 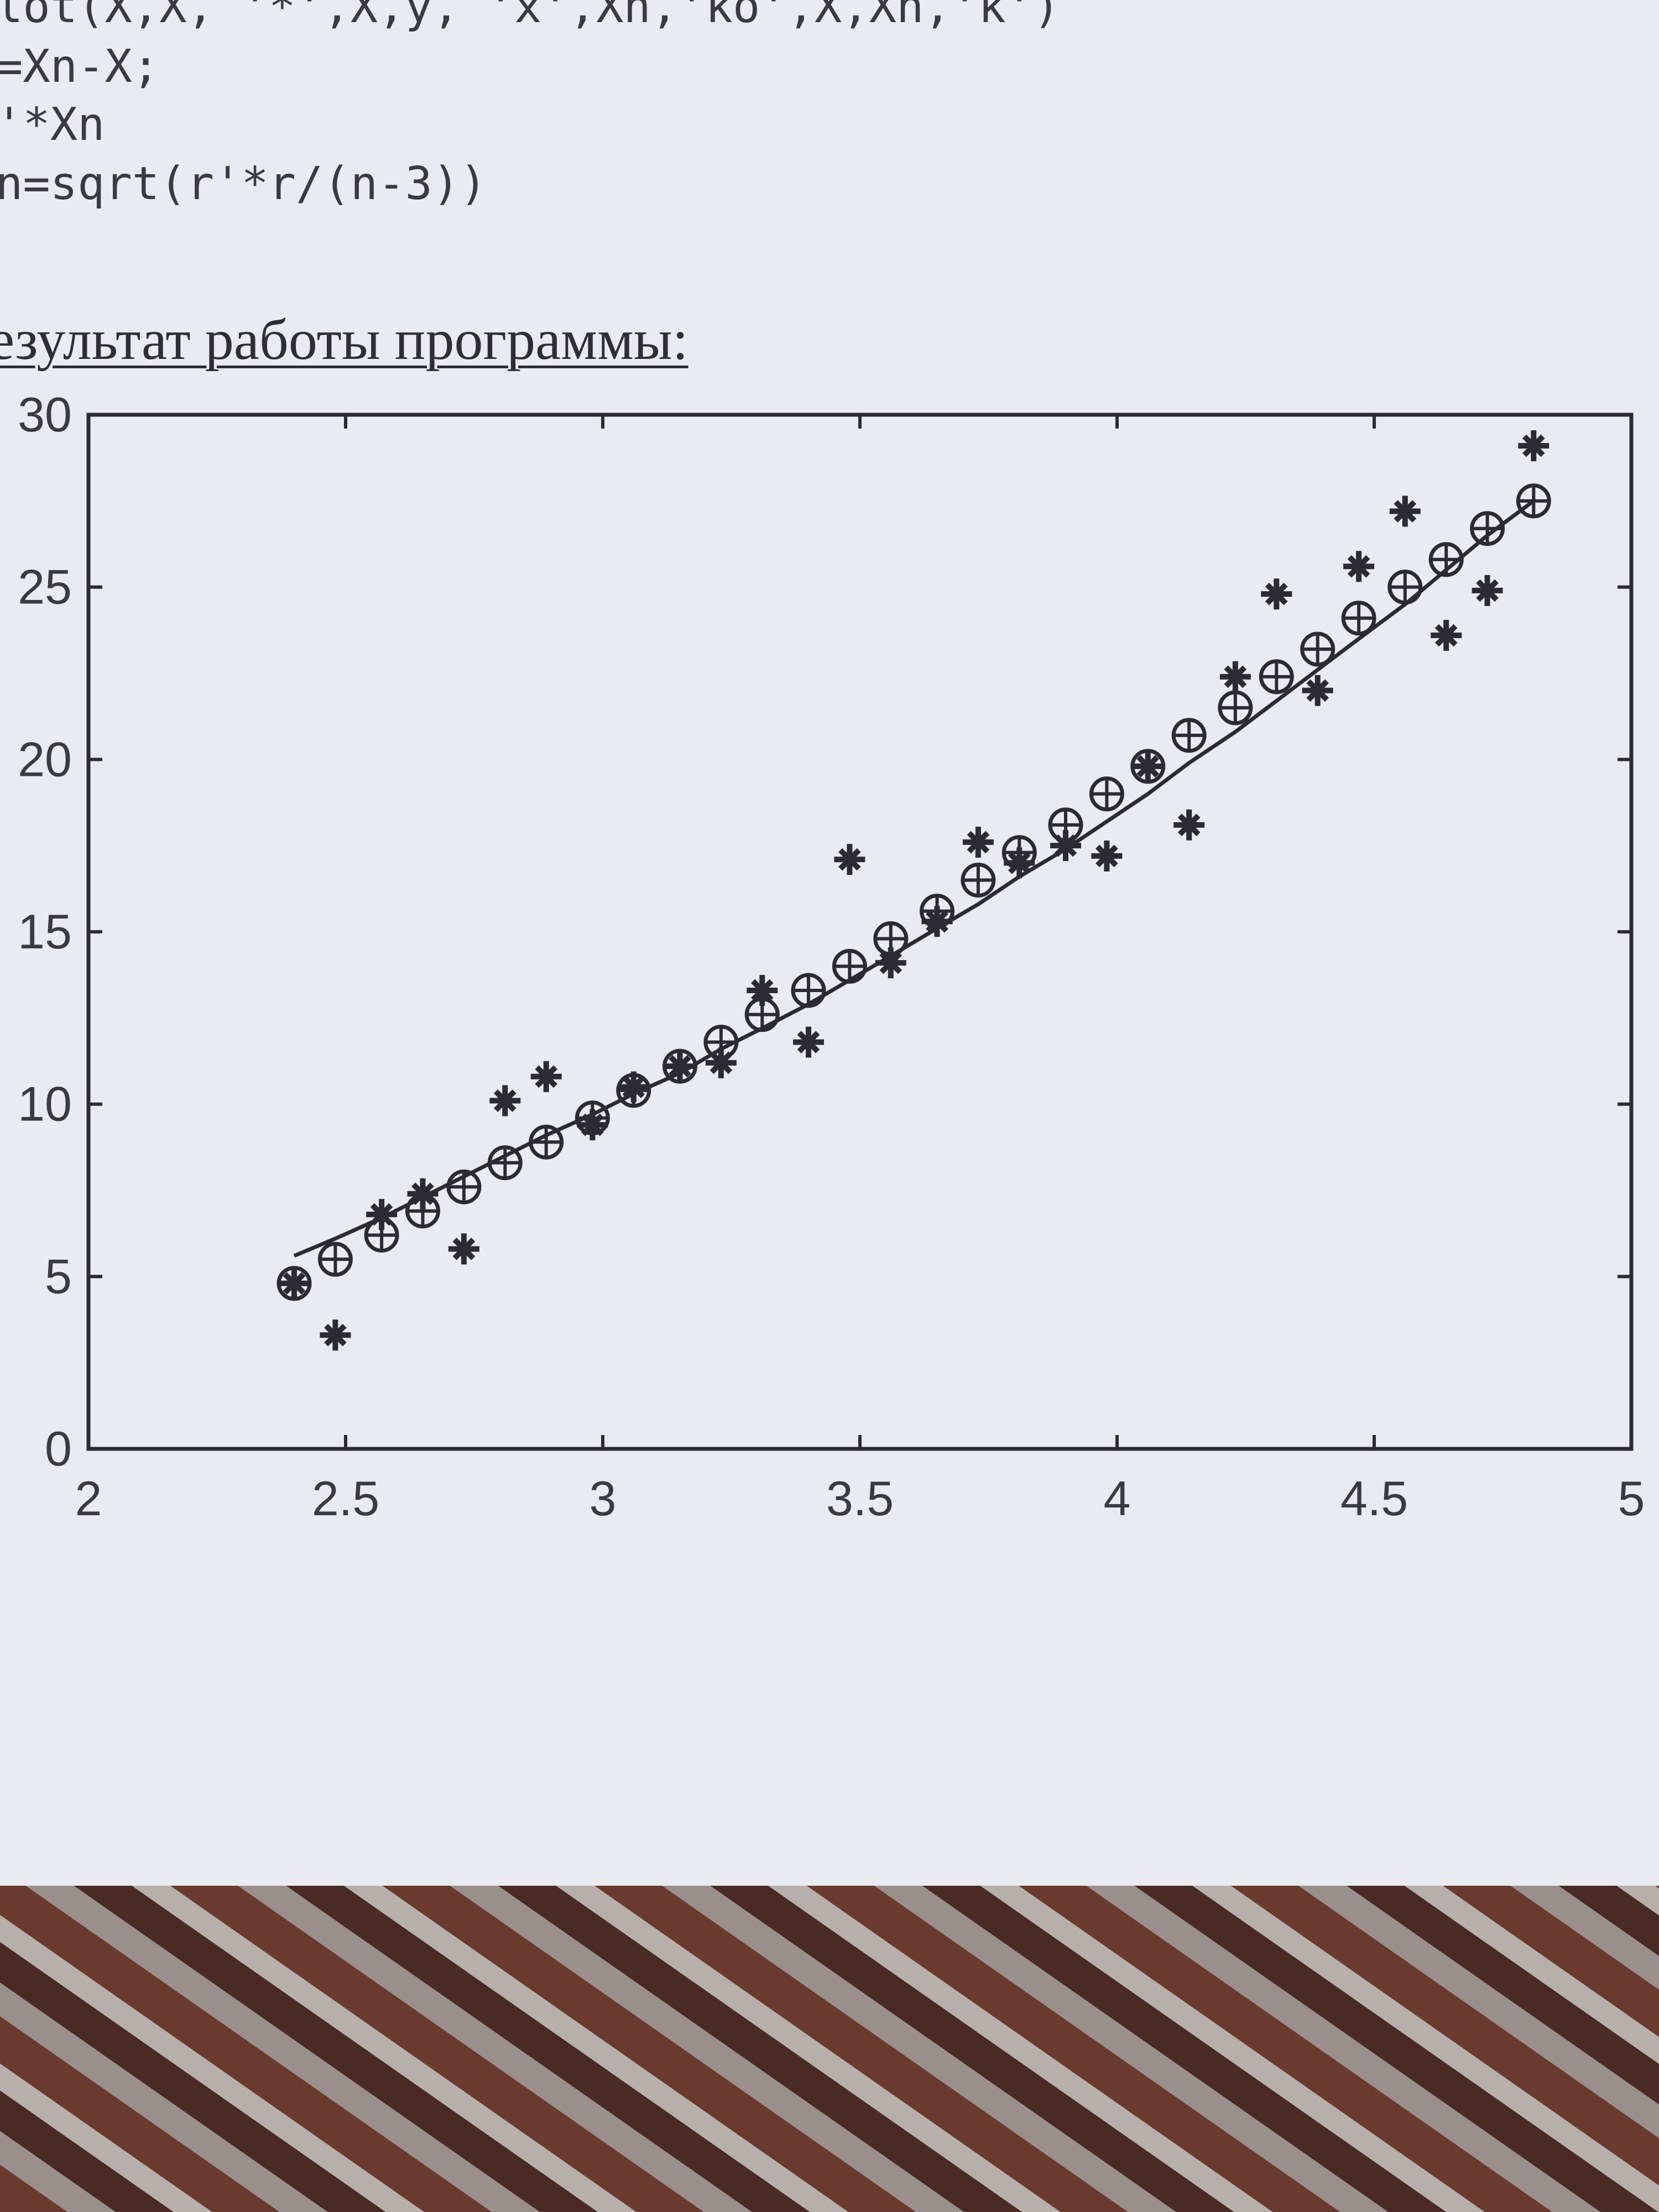 What do you see at coordinates (860, 1498) in the screenshot?
I see `x-tick-label: 3.5` at bounding box center [860, 1498].